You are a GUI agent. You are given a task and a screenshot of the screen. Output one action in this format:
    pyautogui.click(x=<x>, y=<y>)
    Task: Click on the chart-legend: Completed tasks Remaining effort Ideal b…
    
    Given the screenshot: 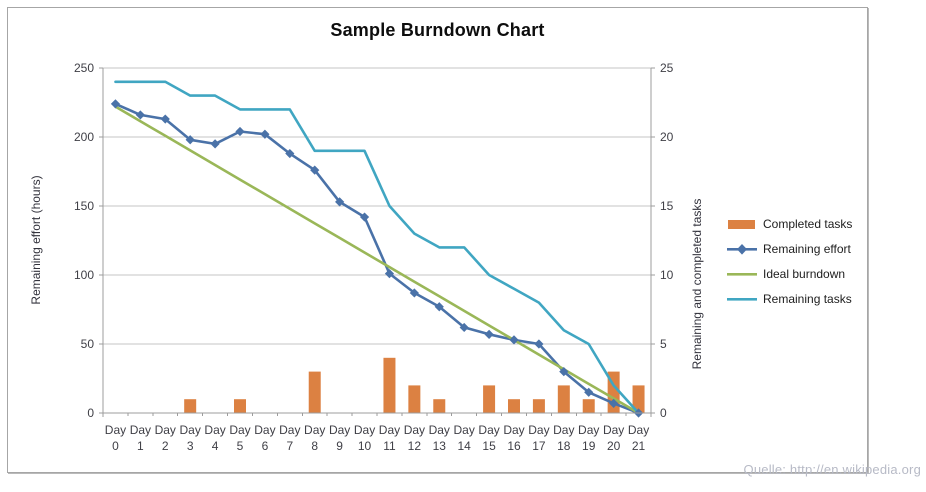 What is the action you would take?
    pyautogui.click(x=789, y=261)
    